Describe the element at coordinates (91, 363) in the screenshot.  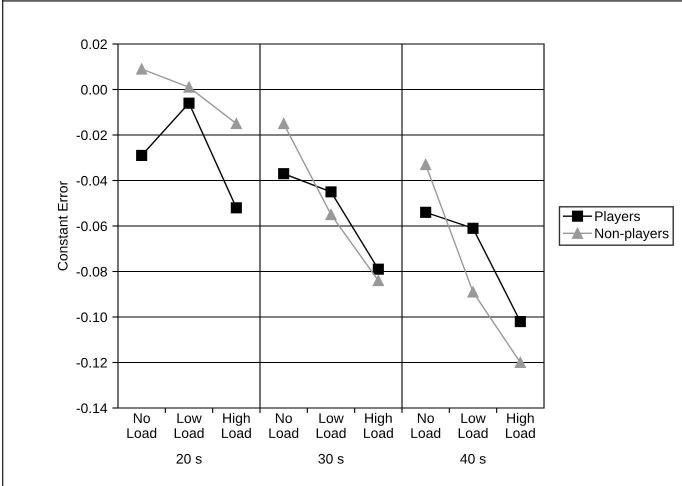
I see `y-tick-label: -0.12` at that location.